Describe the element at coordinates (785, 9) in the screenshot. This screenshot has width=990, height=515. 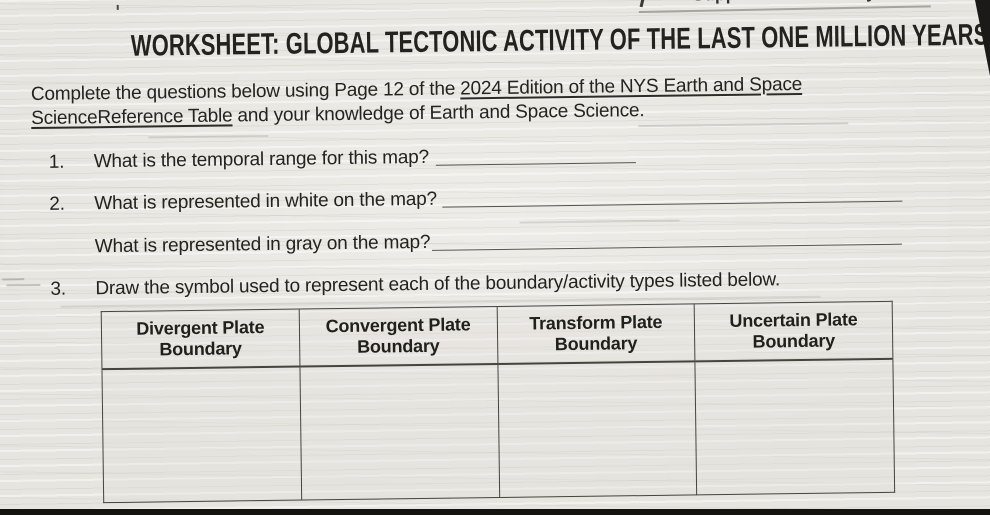
I see `header-rule` at that location.